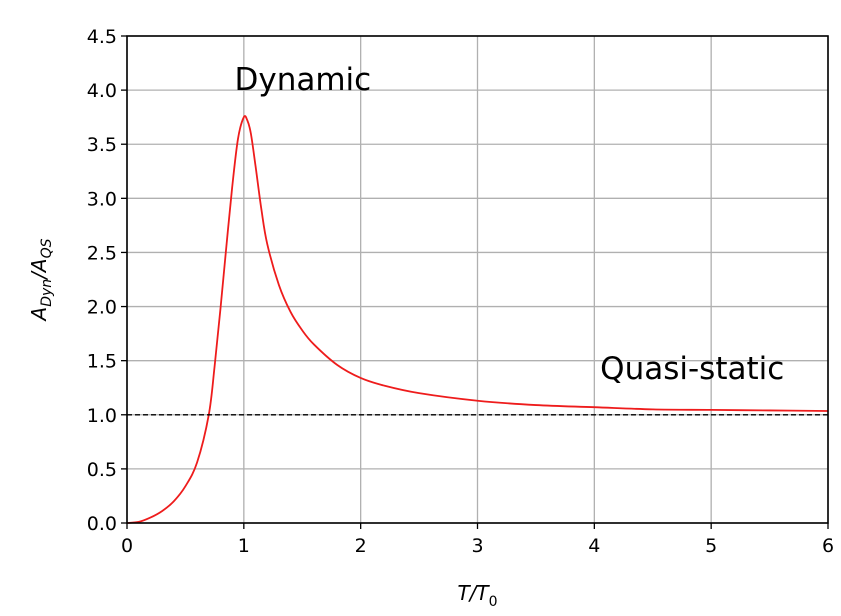  I want to click on y-tick-label: 2.5, so click(102, 253).